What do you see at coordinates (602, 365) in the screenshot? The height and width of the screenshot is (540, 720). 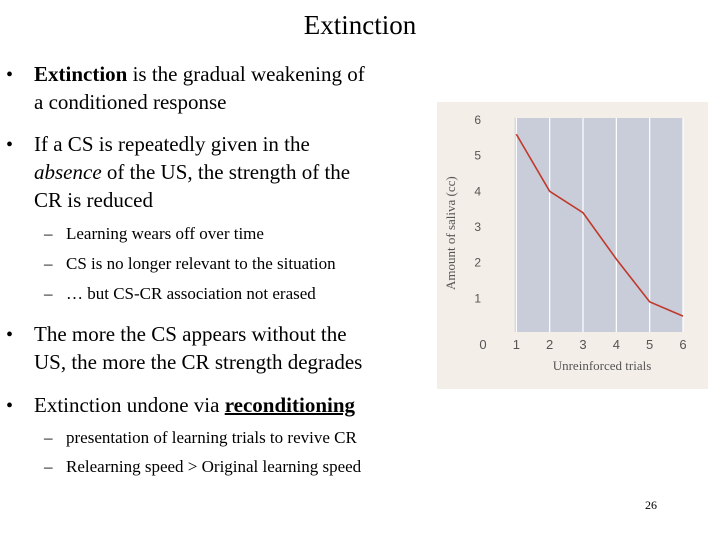 I see `x-axis-label: Unreinforced trials` at bounding box center [602, 365].